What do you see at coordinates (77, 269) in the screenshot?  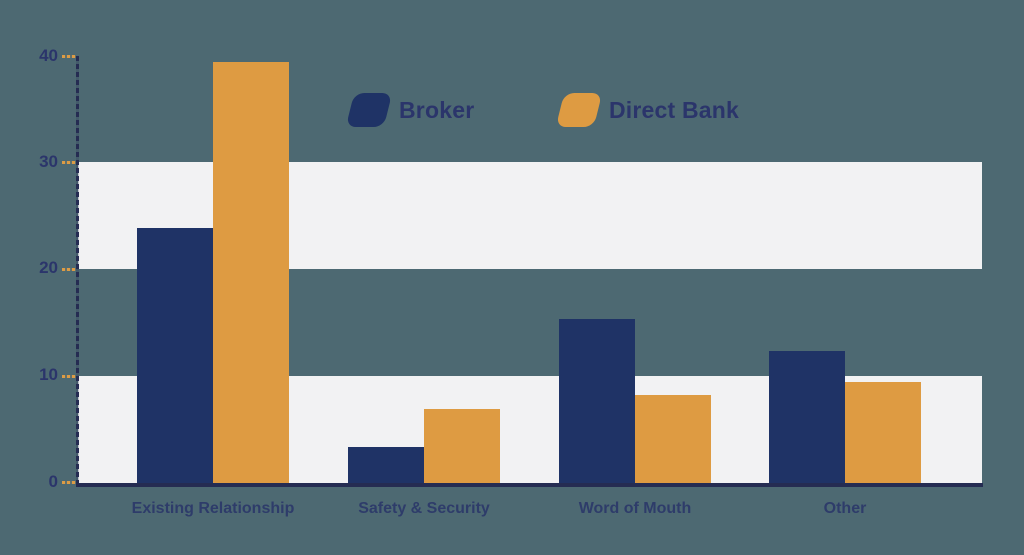 I see `y-axis-line` at bounding box center [77, 269].